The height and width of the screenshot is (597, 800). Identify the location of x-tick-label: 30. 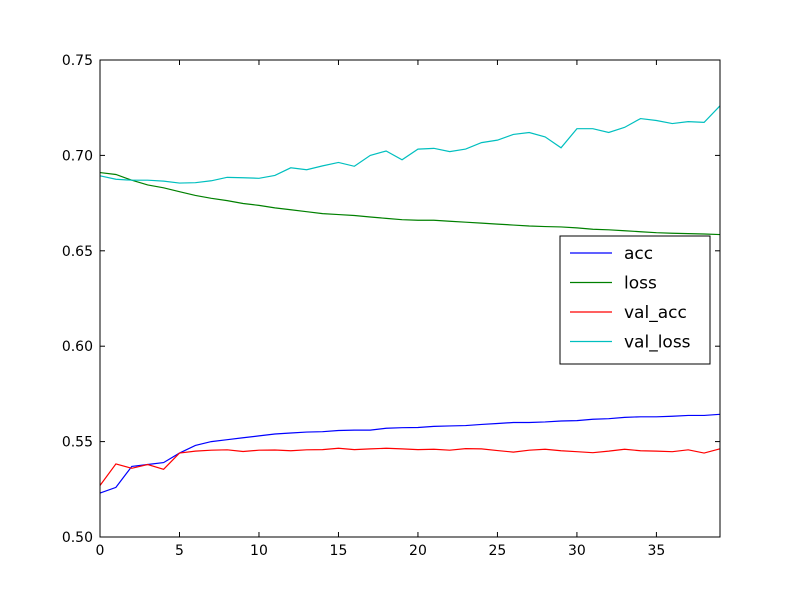
(577, 551).